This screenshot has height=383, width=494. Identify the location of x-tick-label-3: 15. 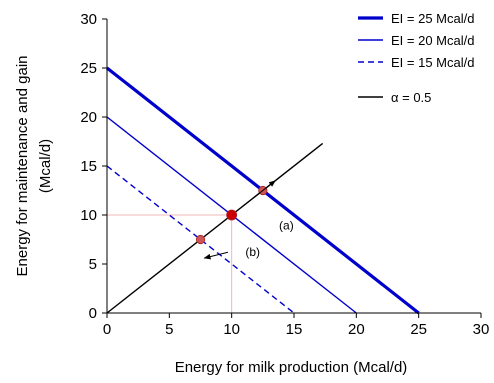
(294, 329).